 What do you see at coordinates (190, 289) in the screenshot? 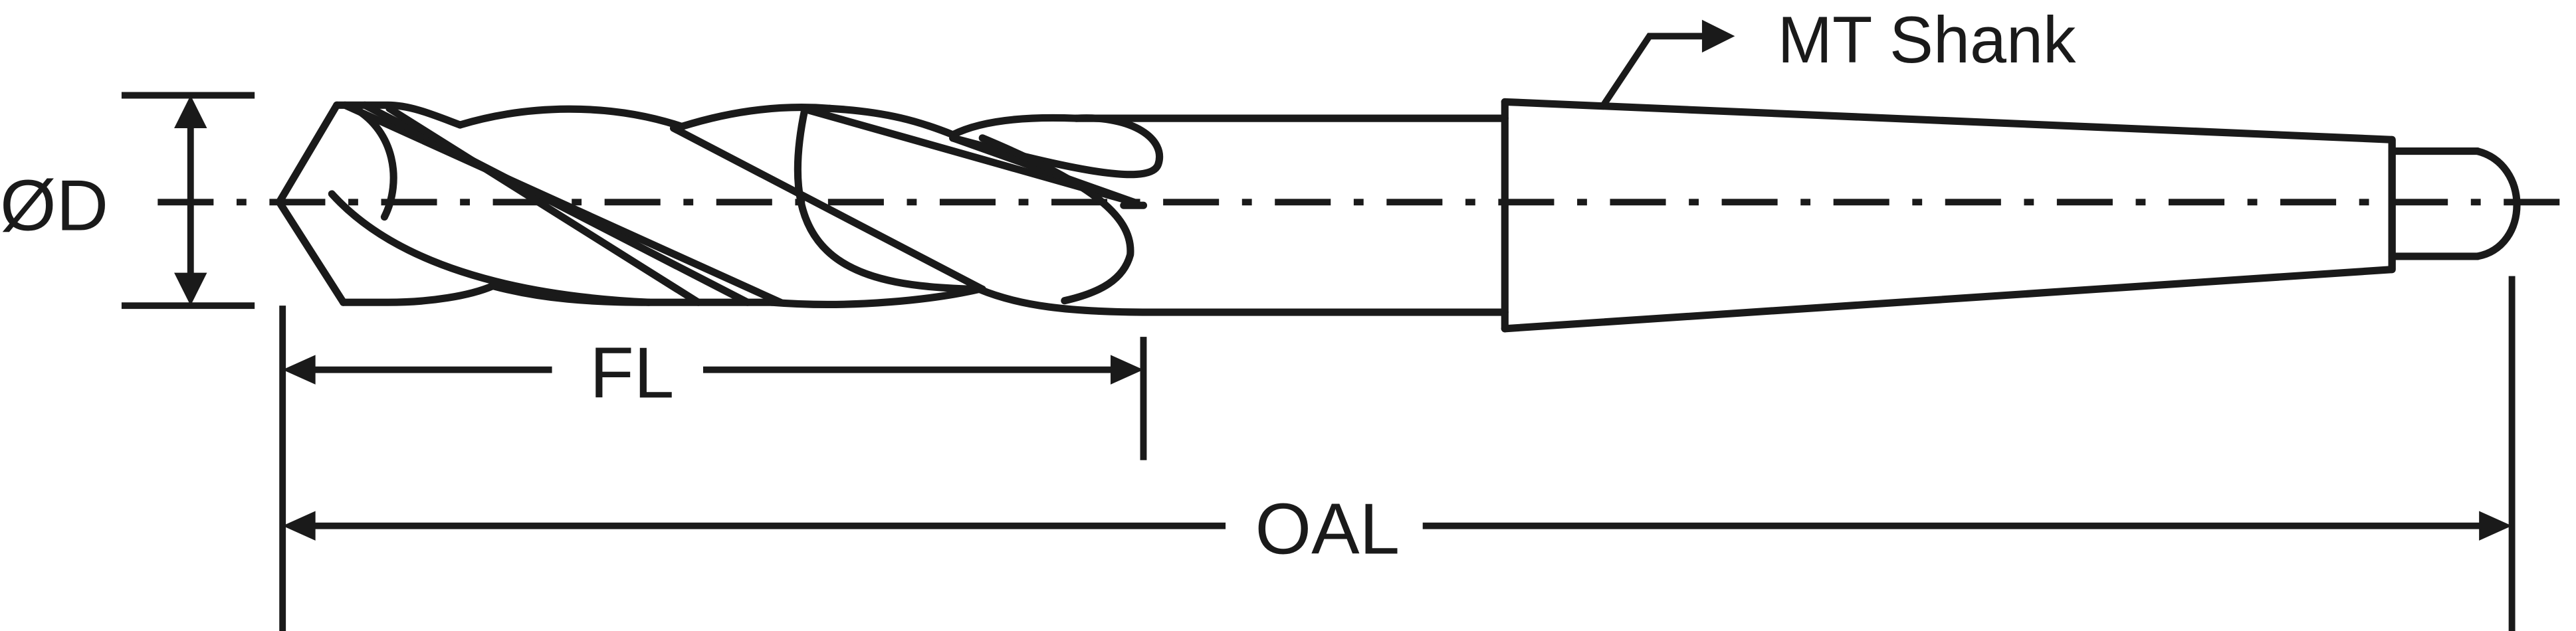
I see `diameter-arrow-down` at bounding box center [190, 289].